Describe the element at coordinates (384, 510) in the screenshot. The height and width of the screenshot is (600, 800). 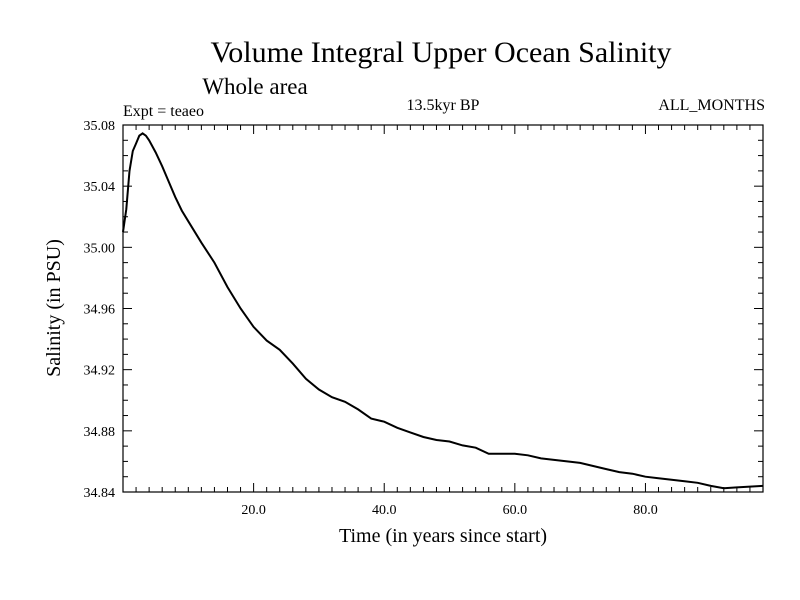
I see `x-tick-label: 40.0` at that location.